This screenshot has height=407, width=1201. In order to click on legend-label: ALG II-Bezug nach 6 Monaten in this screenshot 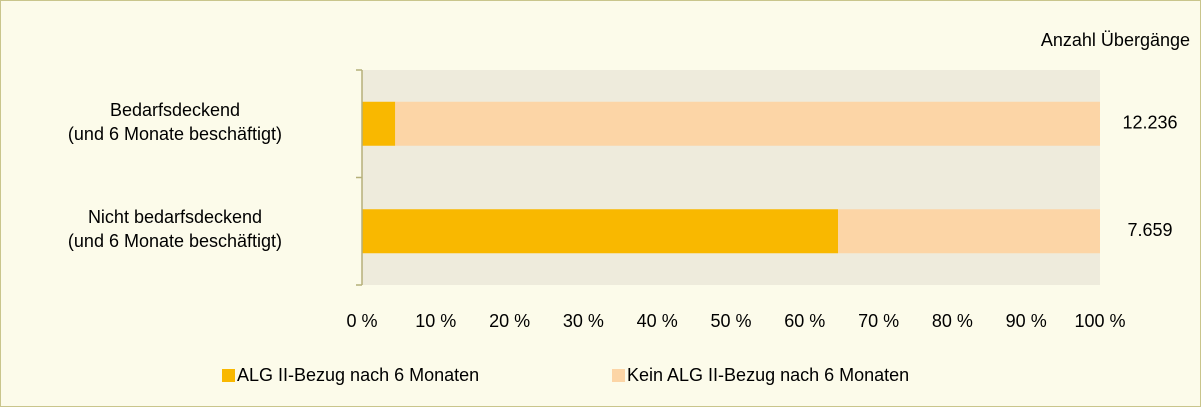, I will do `click(358, 375)`.